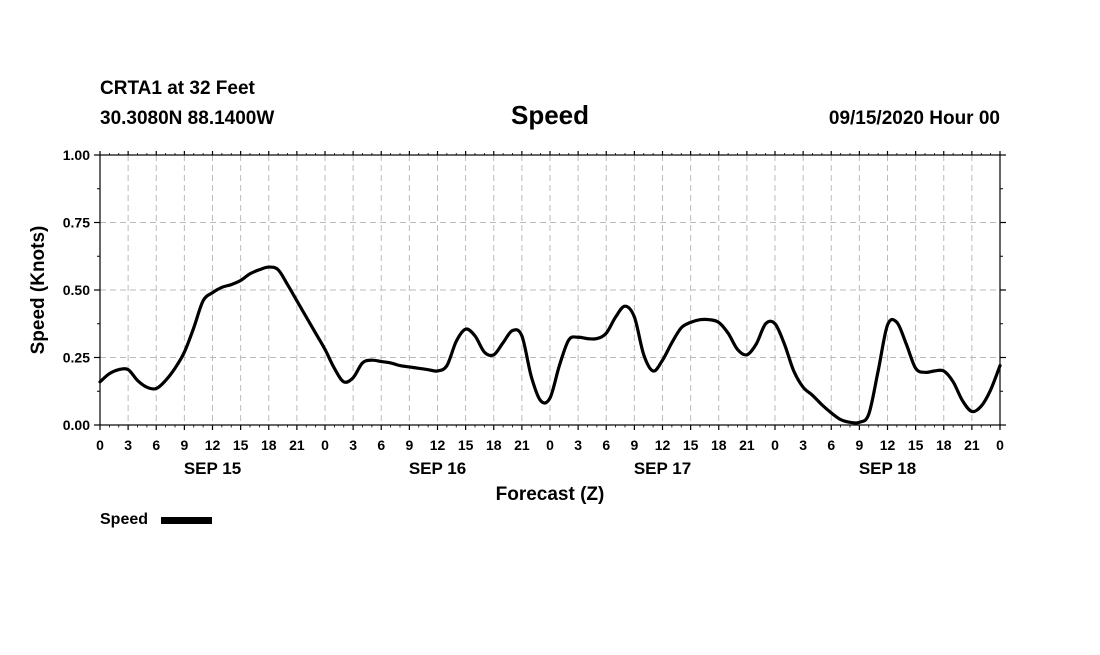 The height and width of the screenshot is (655, 1100). Describe the element at coordinates (550, 494) in the screenshot. I see `x-axis-label: Forecast (Z)` at that location.